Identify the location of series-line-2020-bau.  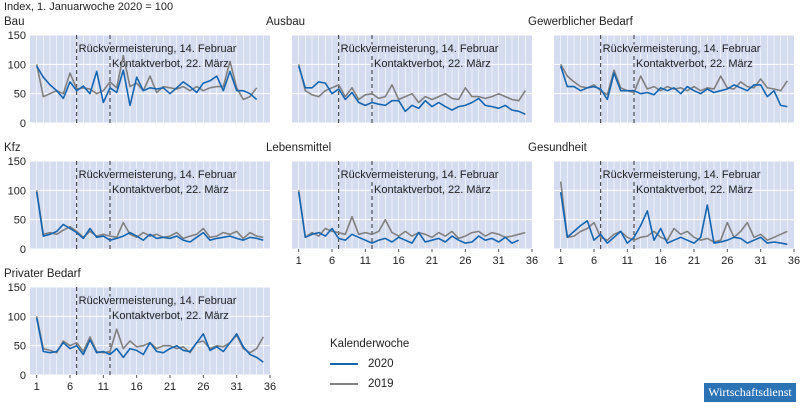
(147, 86).